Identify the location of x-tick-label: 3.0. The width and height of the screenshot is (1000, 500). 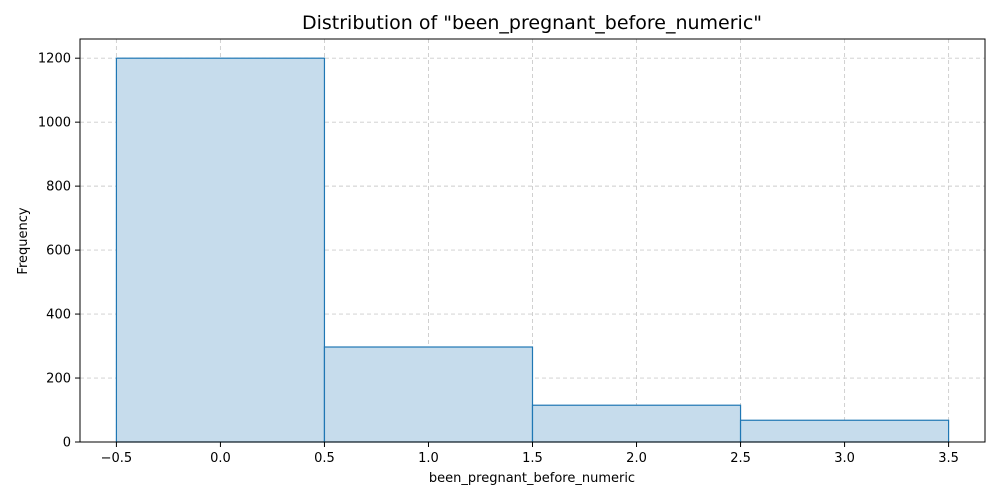
(844, 458).